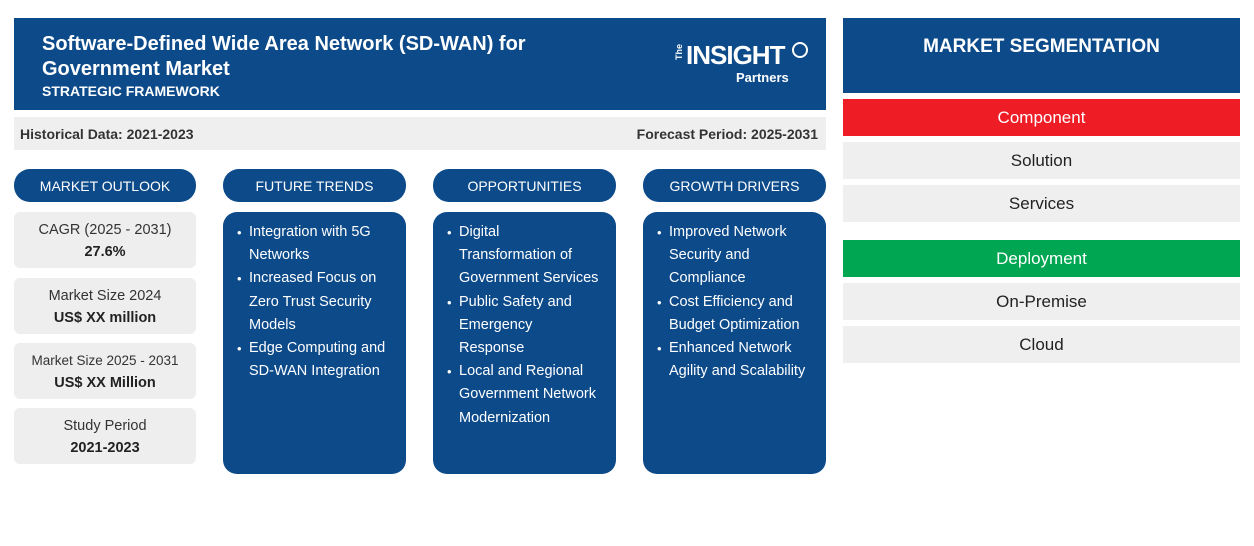 Image resolution: width=1254 pixels, height=546 pixels. I want to click on forecast-period: Forecast Period: 2025-2031, so click(727, 134).